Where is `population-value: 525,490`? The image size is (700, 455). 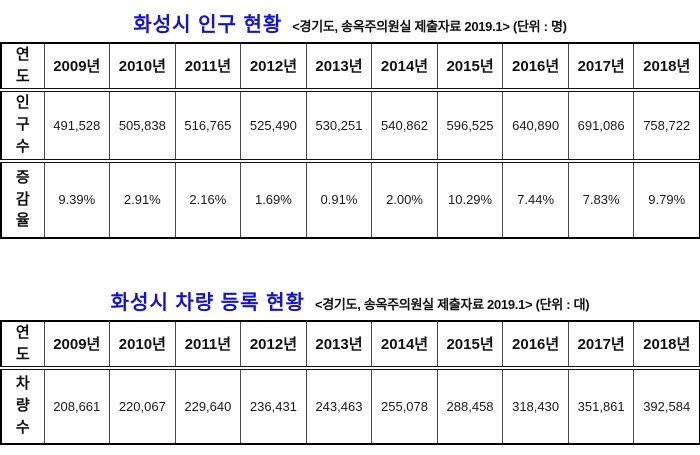
population-value: 525,490 is located at coordinates (273, 126).